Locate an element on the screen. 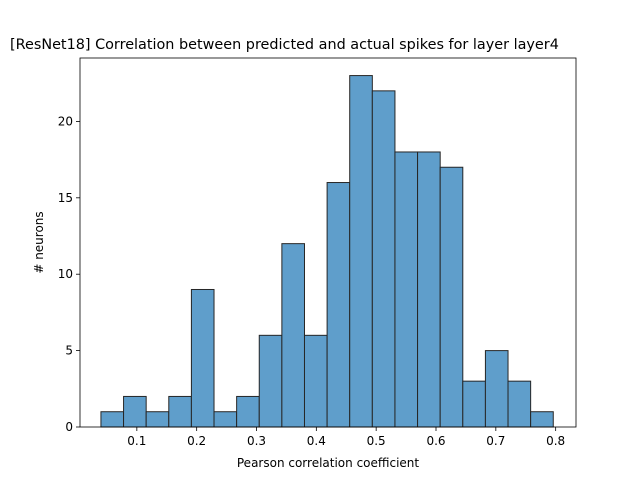 The width and height of the screenshot is (640, 480). y-tick-label: 20 is located at coordinates (65, 121).